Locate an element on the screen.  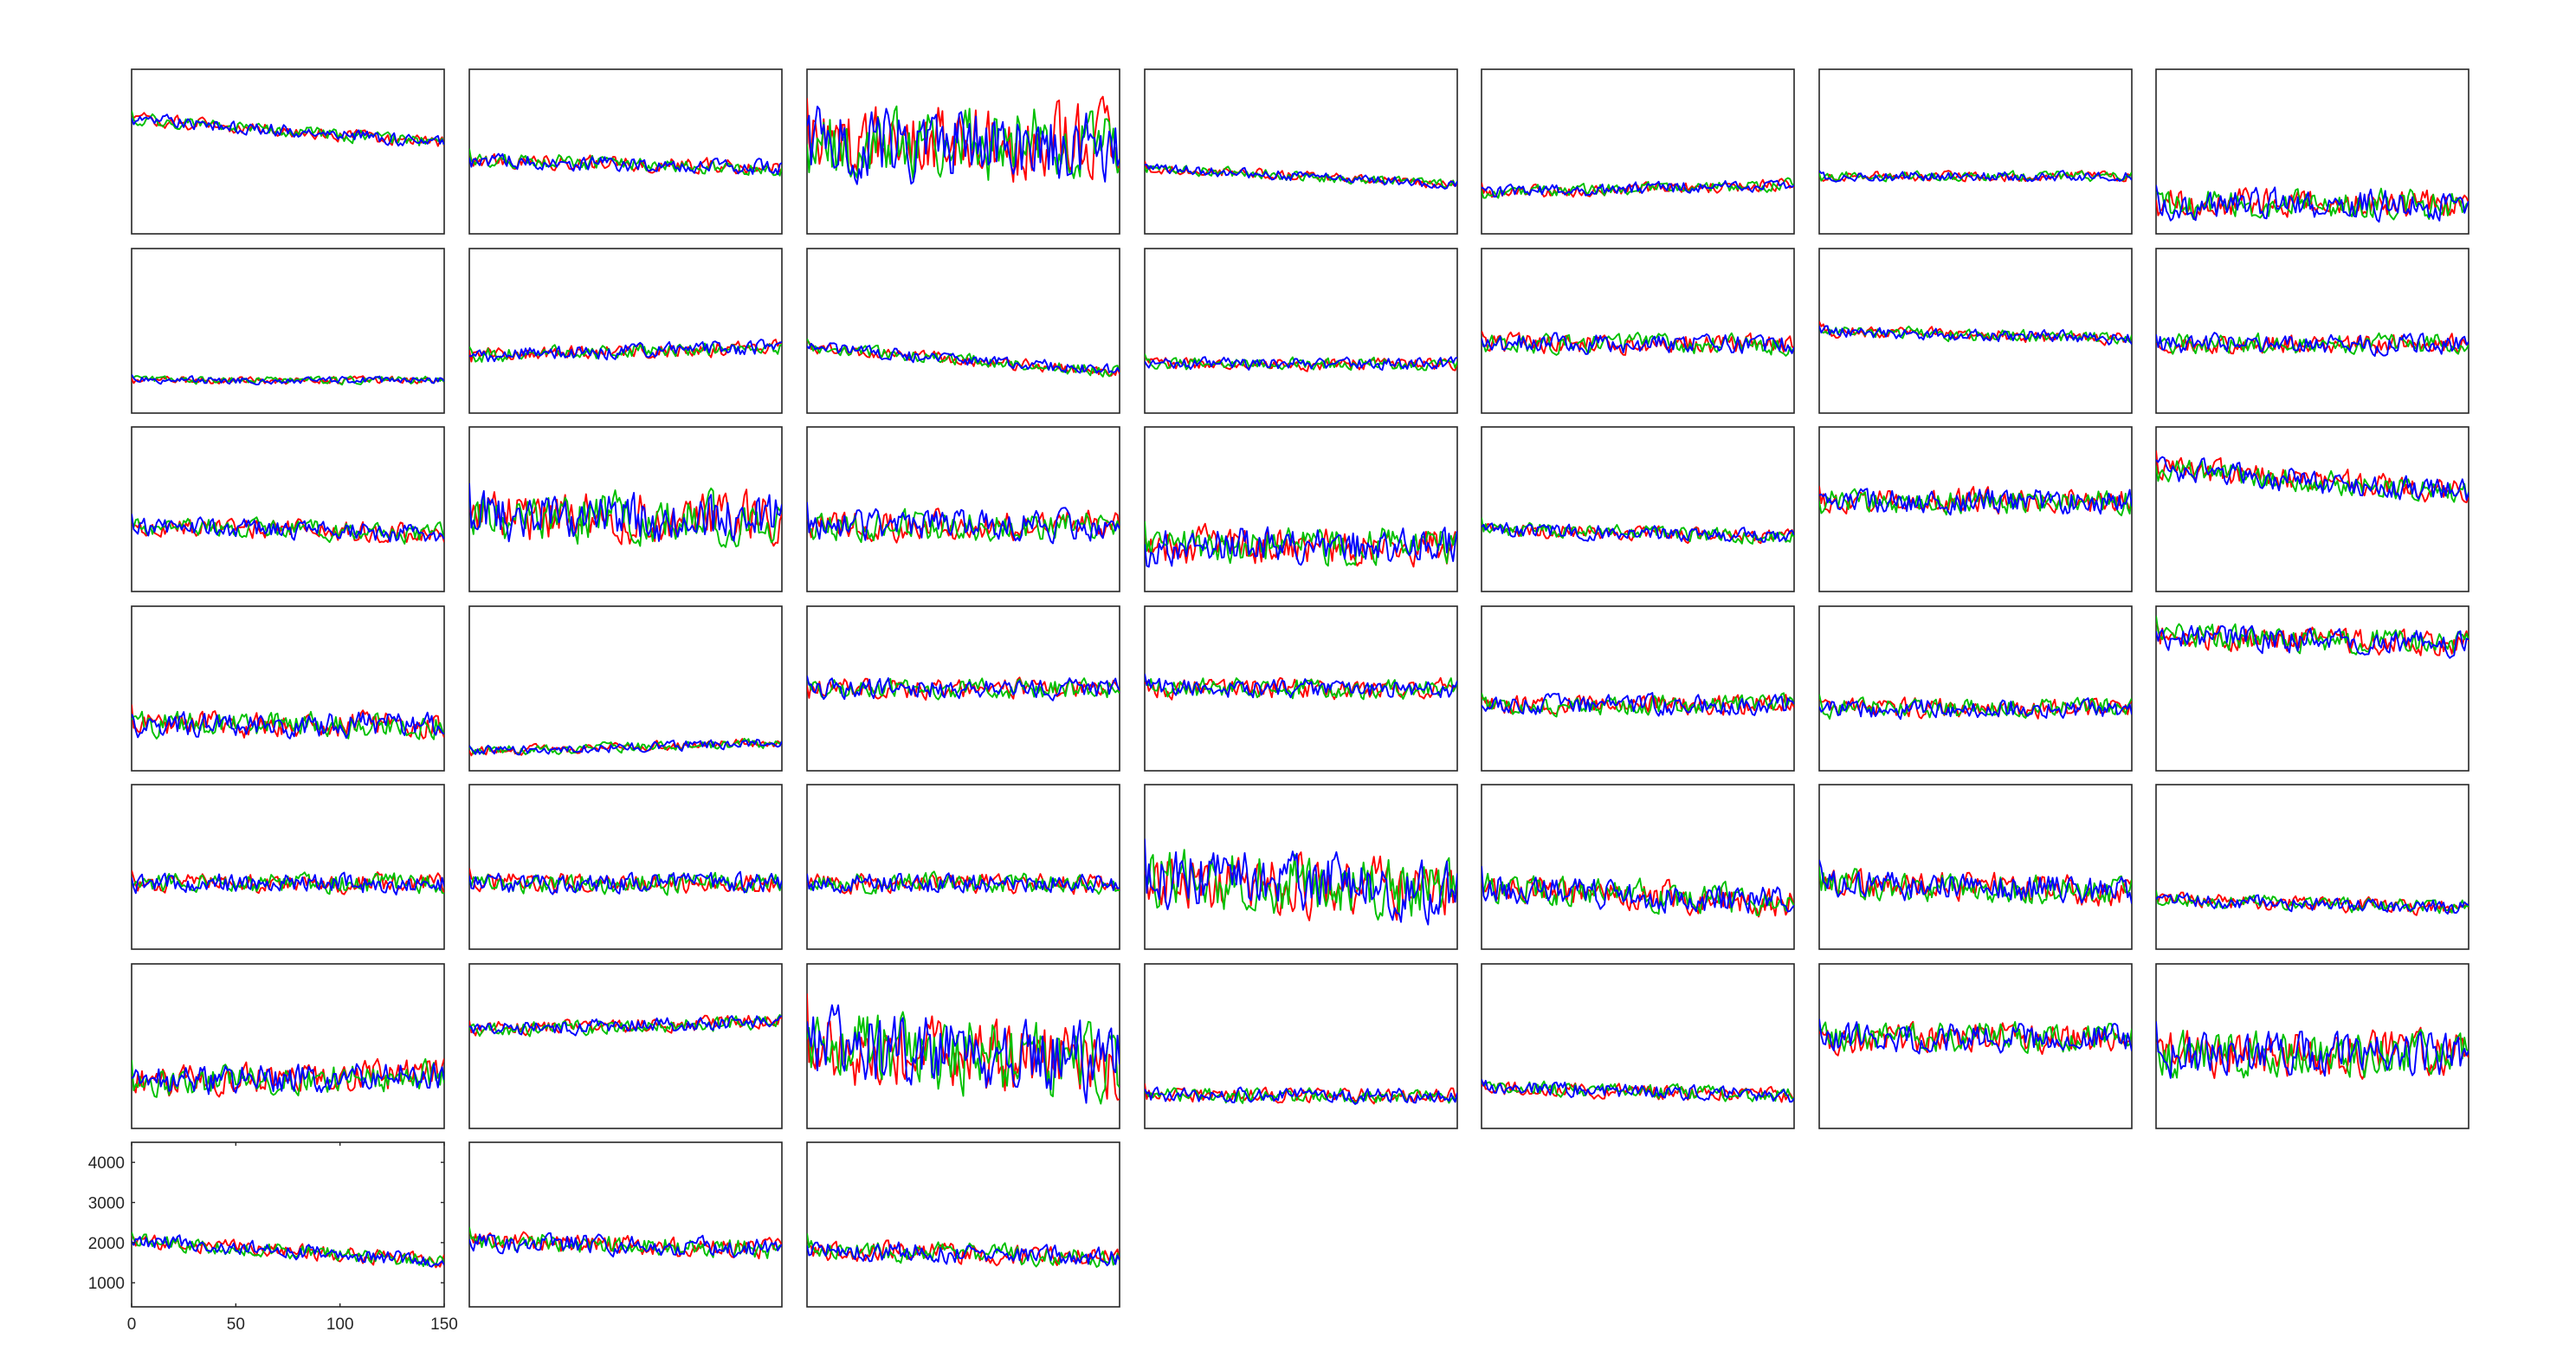
y-tick-label: 1000 is located at coordinates (106, 1284).